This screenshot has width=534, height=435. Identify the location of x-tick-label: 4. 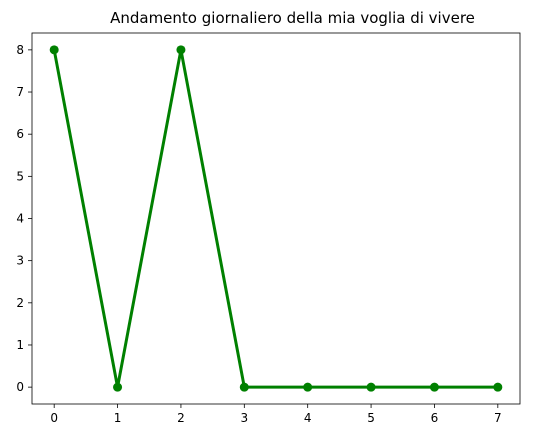
(308, 418).